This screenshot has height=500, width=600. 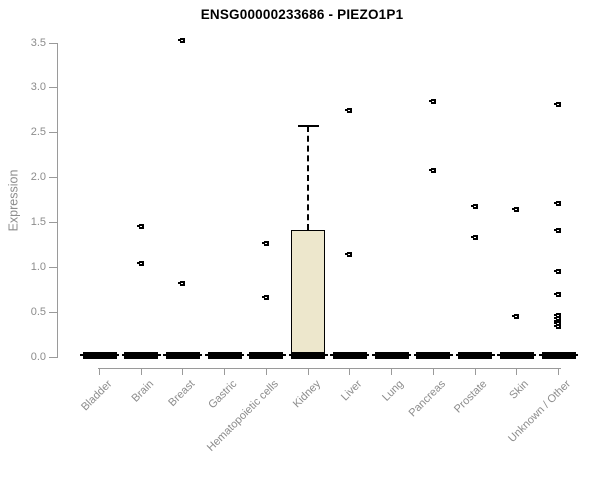 I want to click on x-axis-tick-label: Brain, so click(x=142, y=391).